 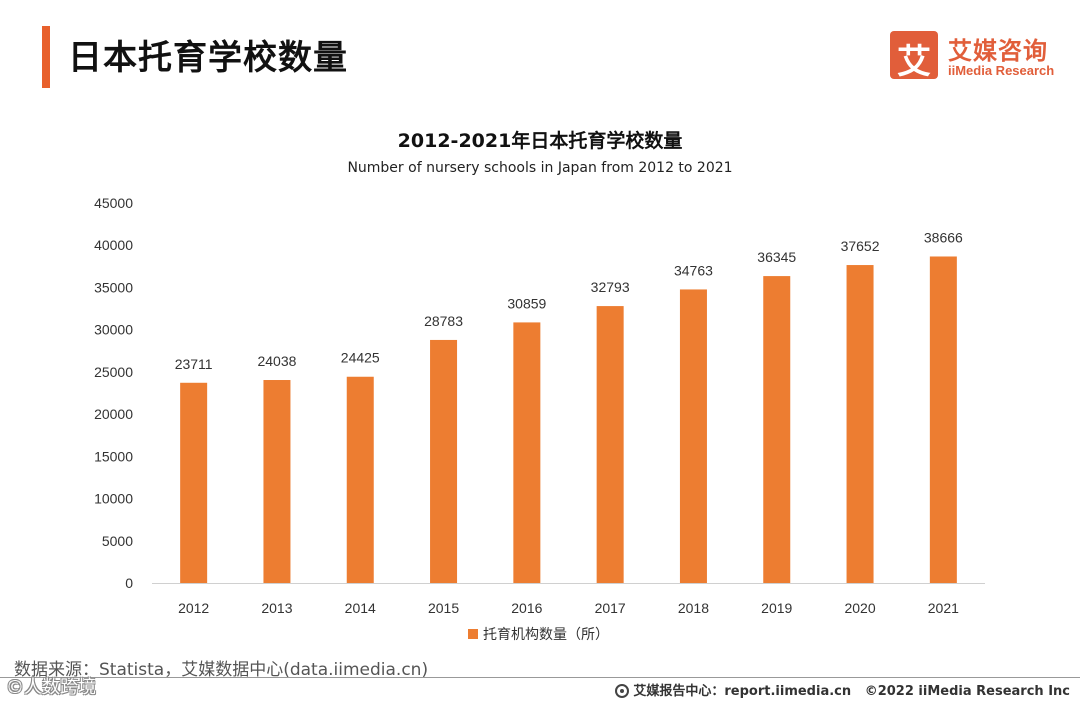 What do you see at coordinates (473, 634) in the screenshot?
I see `legend-swatch` at bounding box center [473, 634].